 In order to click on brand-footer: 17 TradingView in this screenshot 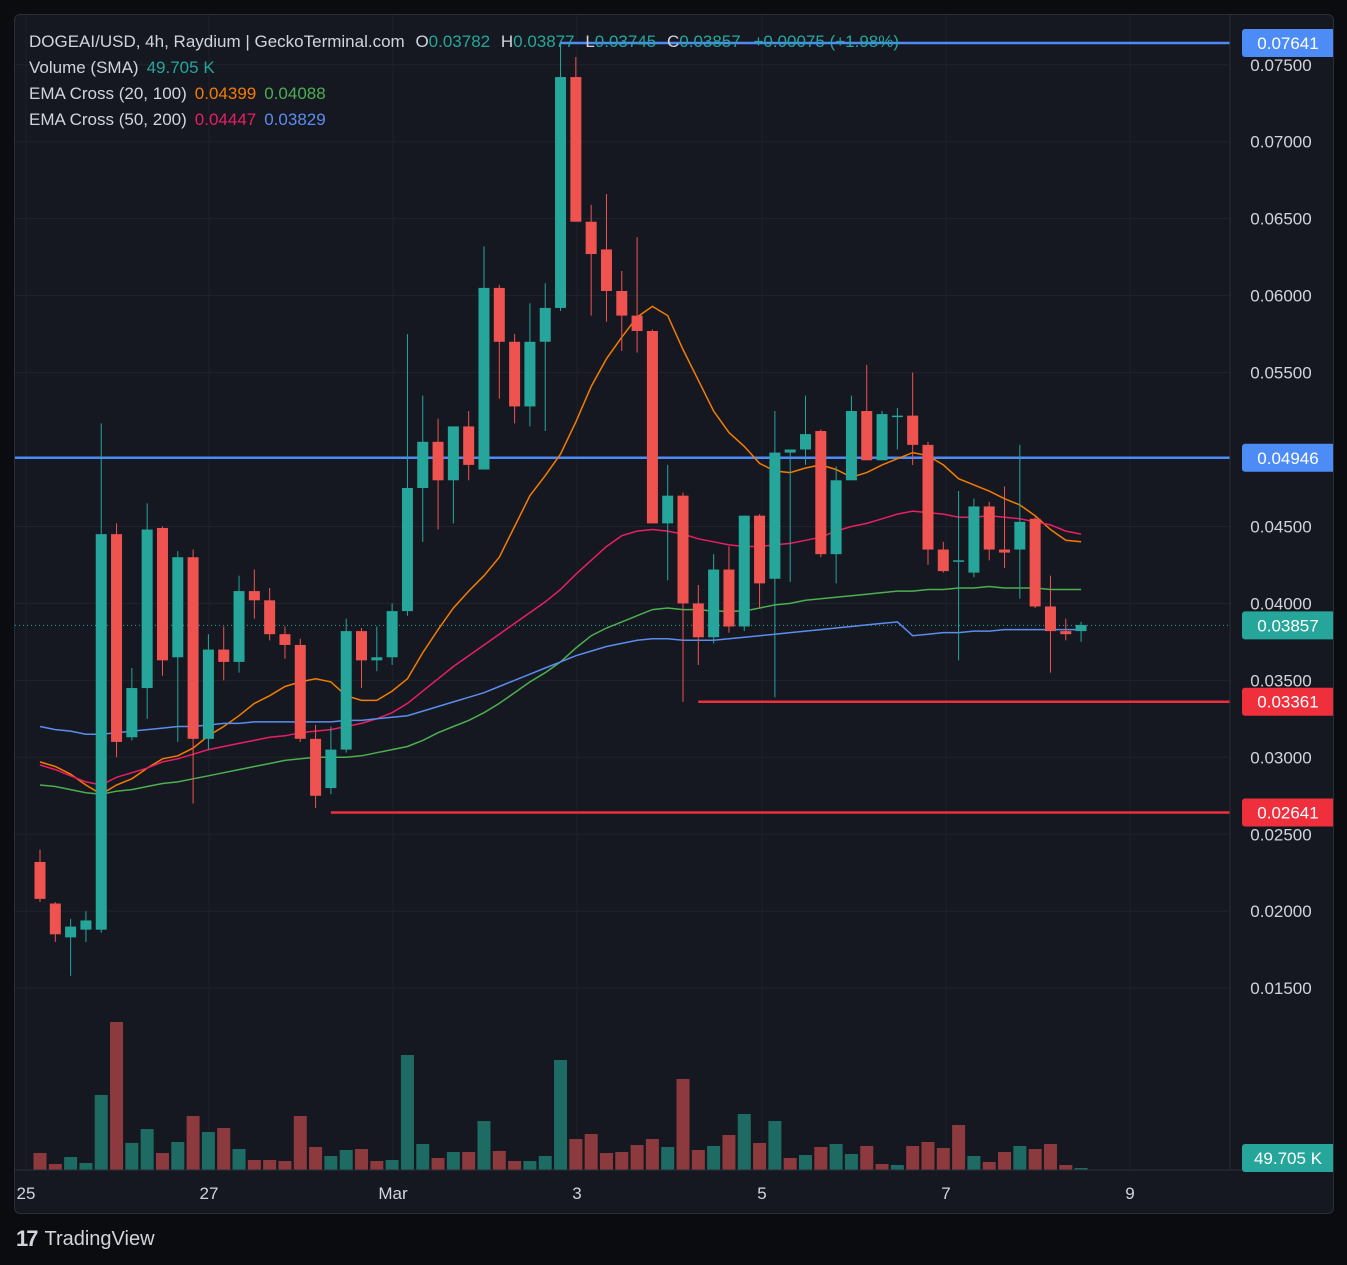, I will do `click(85, 1239)`.